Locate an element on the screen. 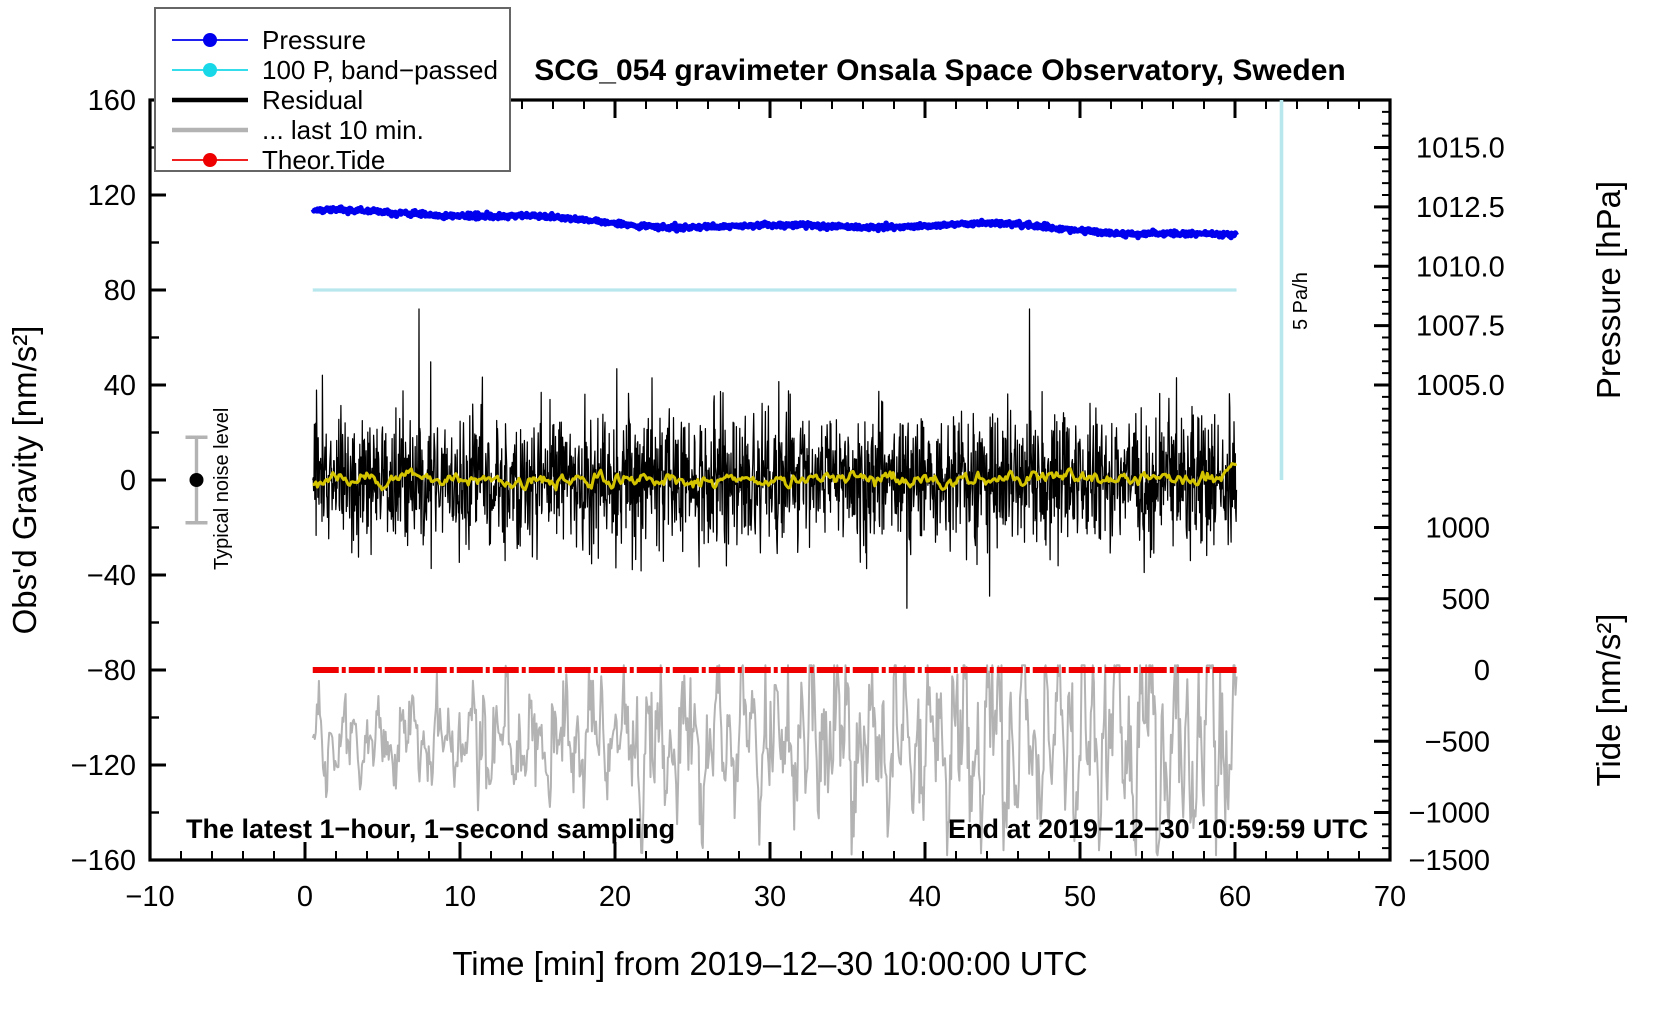 This screenshot has height=1020, width=1660. pressure-tick-label: 1012.5 is located at coordinates (1460, 208).